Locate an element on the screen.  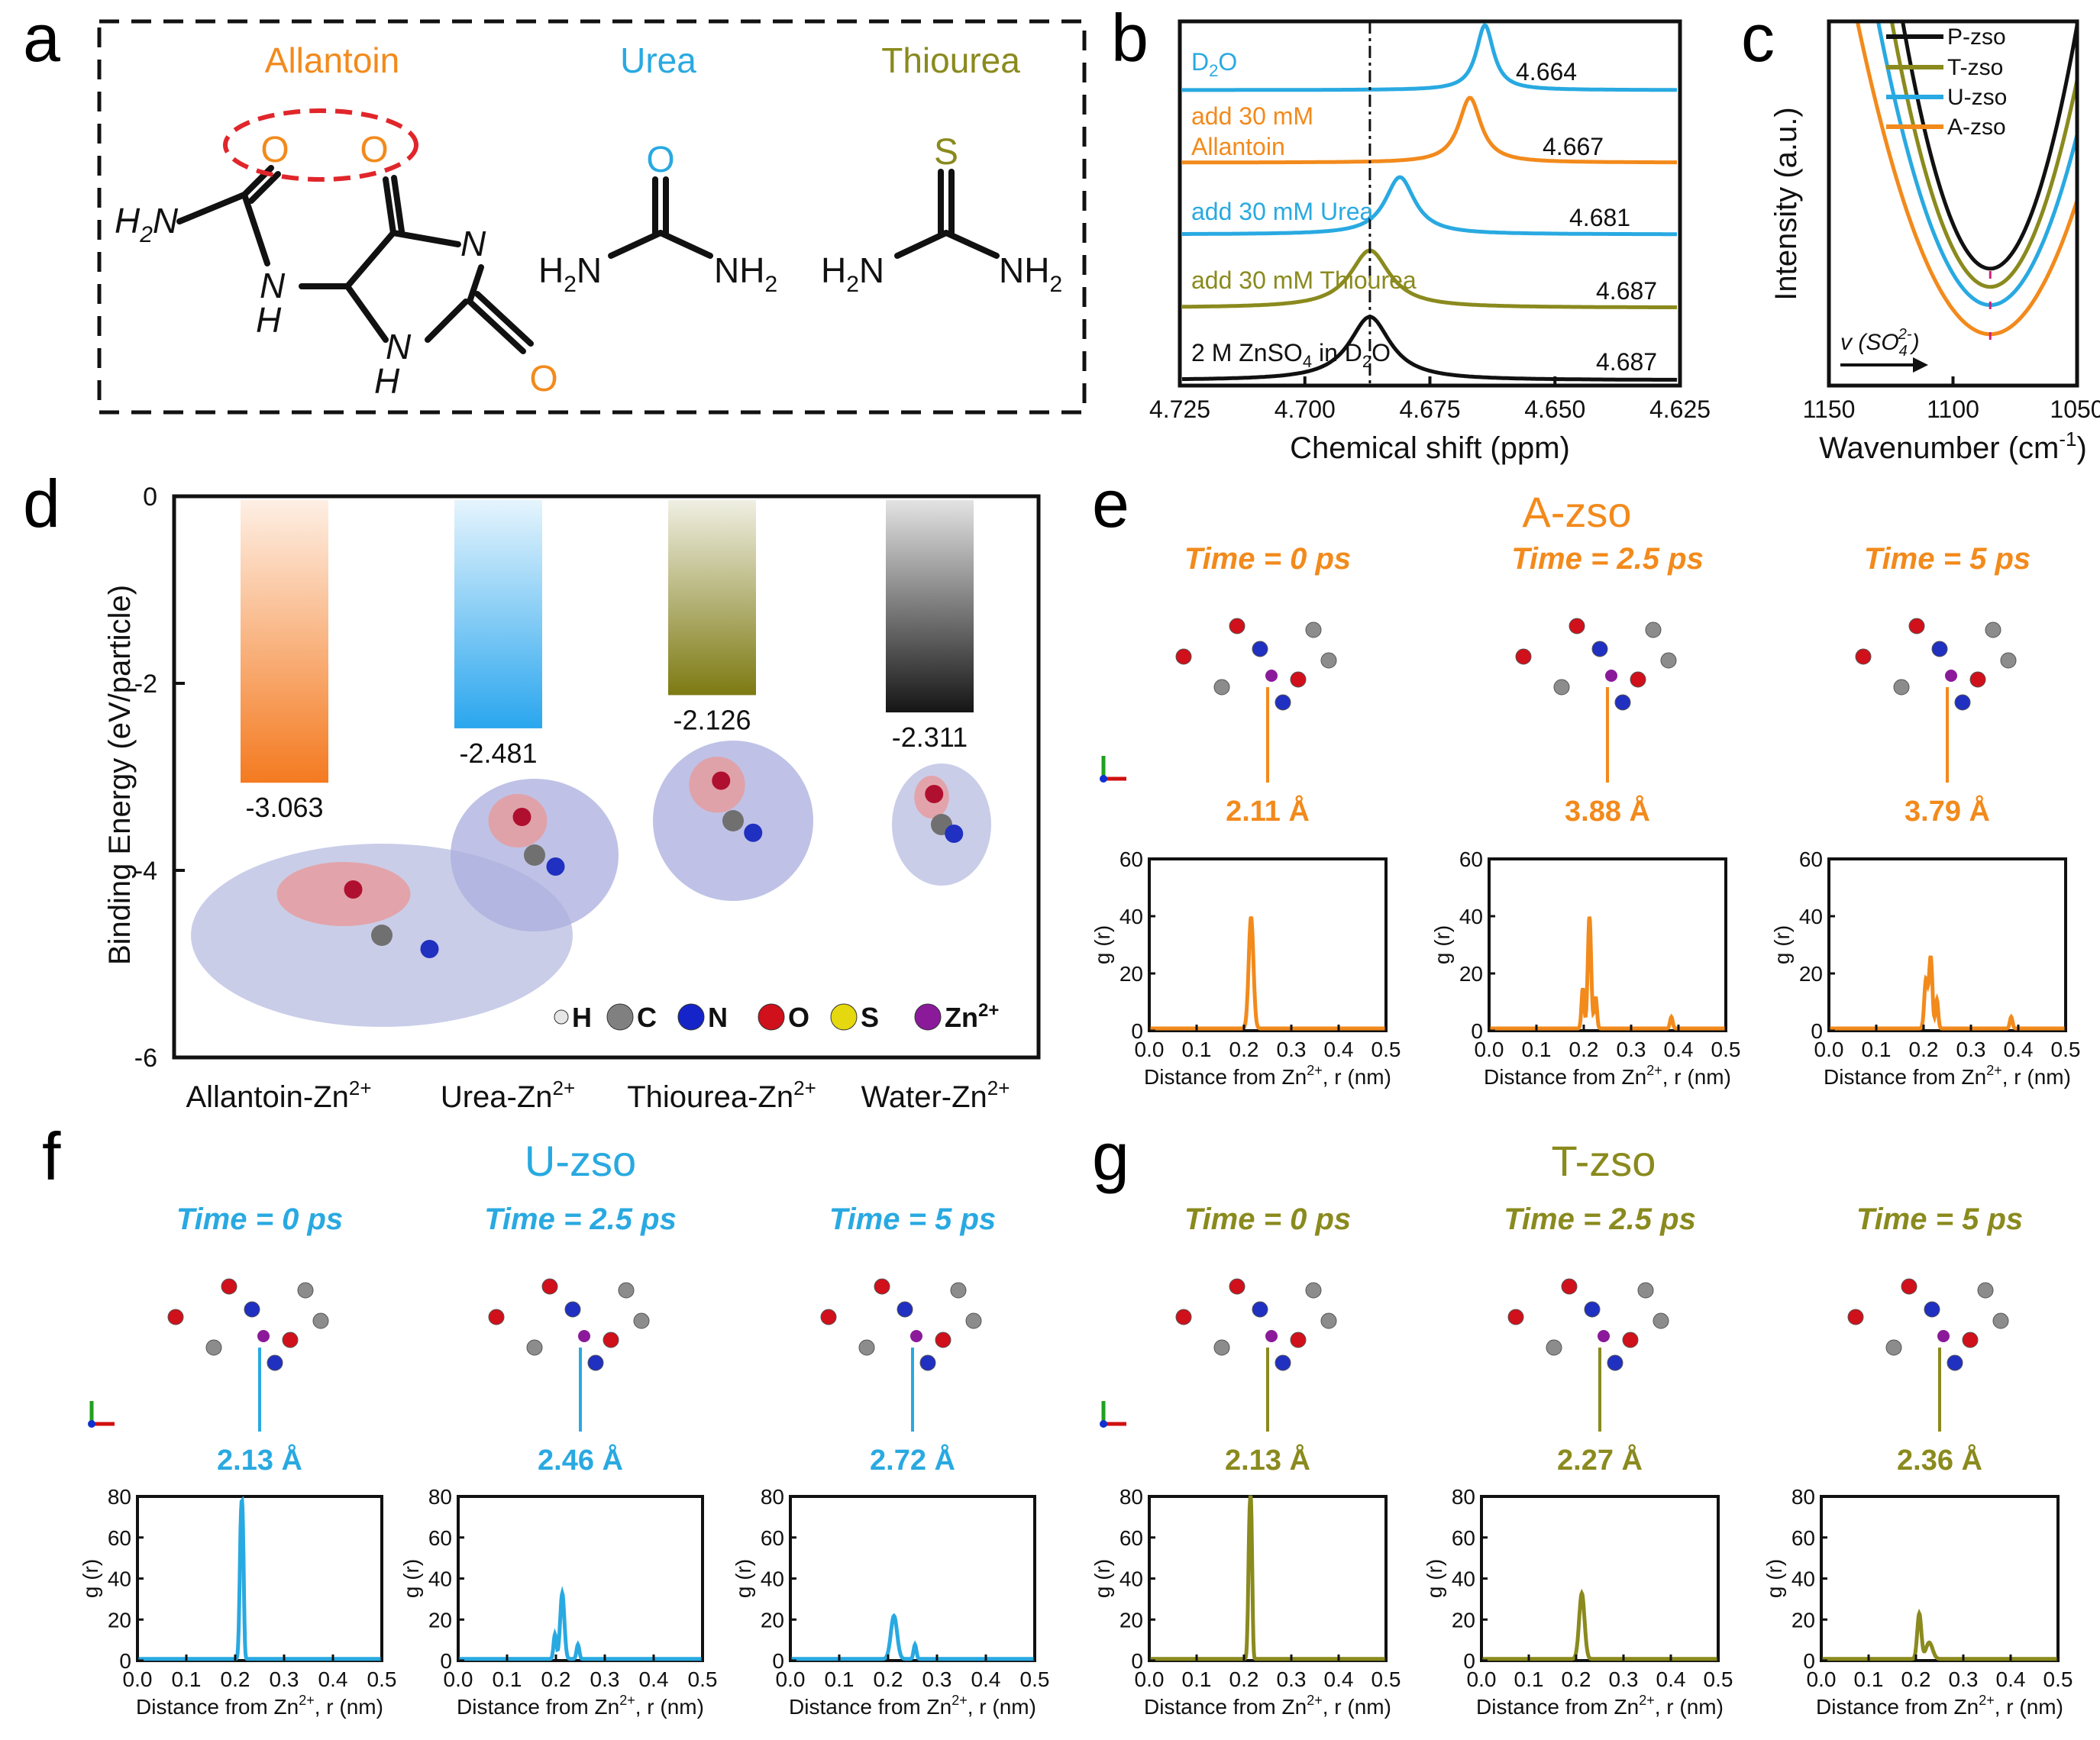
atom-legend-label-S: S is located at coordinates (870, 1018).